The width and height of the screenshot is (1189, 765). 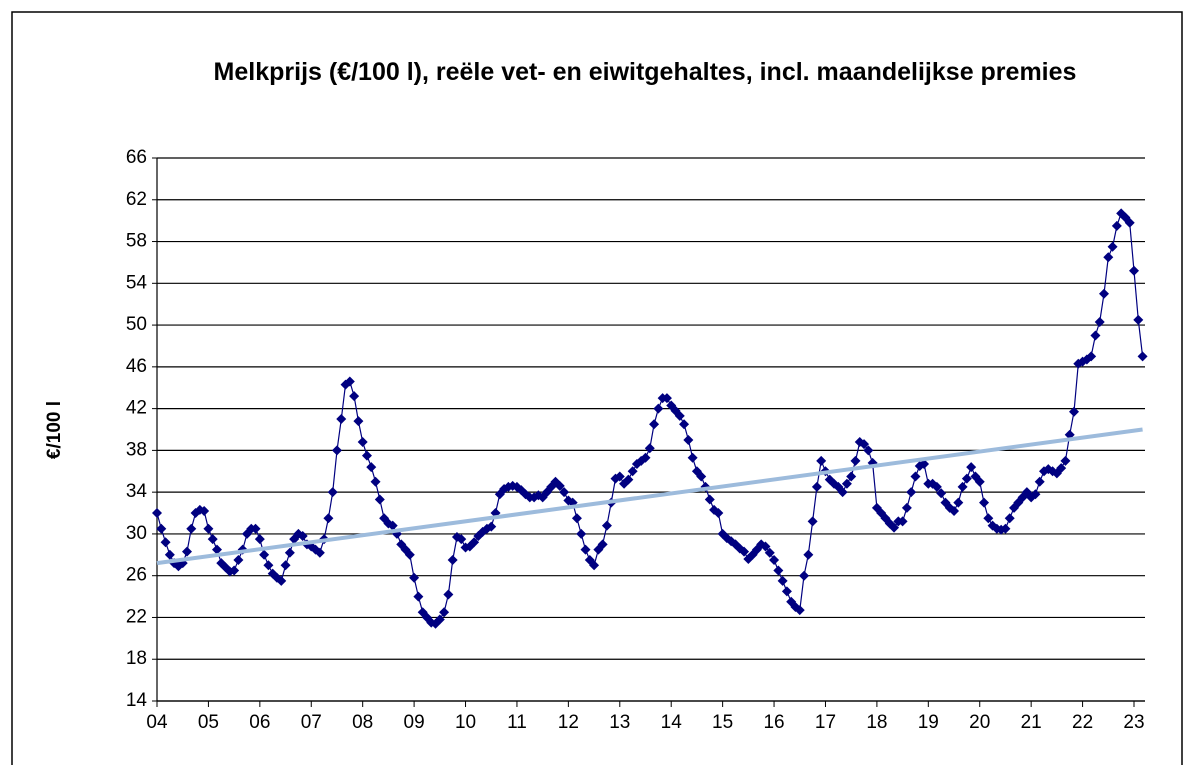 What do you see at coordinates (825, 722) in the screenshot?
I see `x-tick-label: 17` at bounding box center [825, 722].